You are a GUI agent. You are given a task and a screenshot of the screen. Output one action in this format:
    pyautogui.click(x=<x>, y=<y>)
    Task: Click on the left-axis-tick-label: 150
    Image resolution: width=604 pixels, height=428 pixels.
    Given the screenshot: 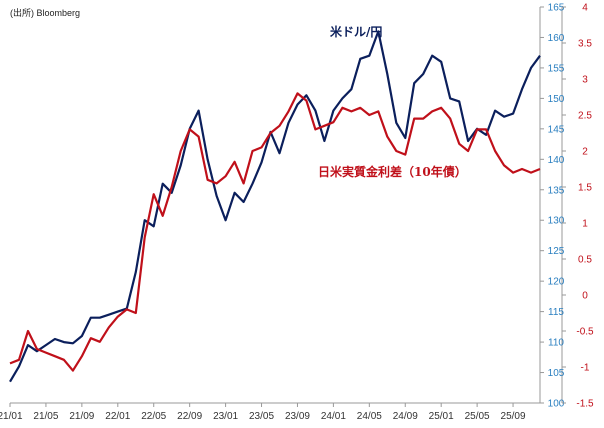 What is the action you would take?
    pyautogui.click(x=556, y=99)
    